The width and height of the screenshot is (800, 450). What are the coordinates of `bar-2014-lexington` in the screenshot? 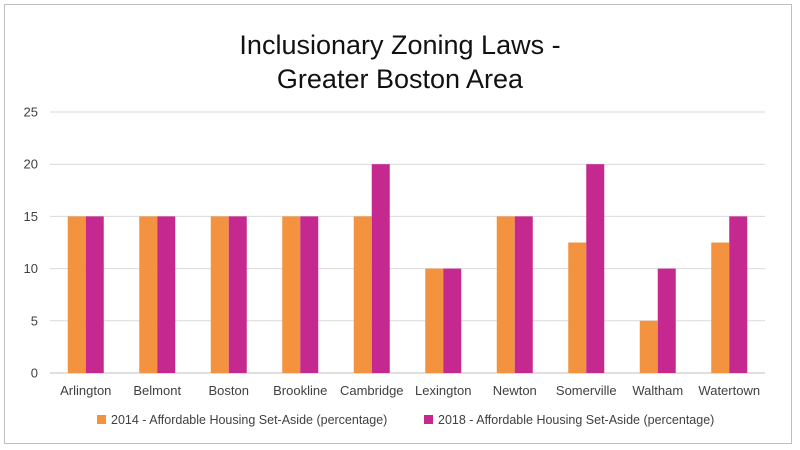 It's located at (434, 320).